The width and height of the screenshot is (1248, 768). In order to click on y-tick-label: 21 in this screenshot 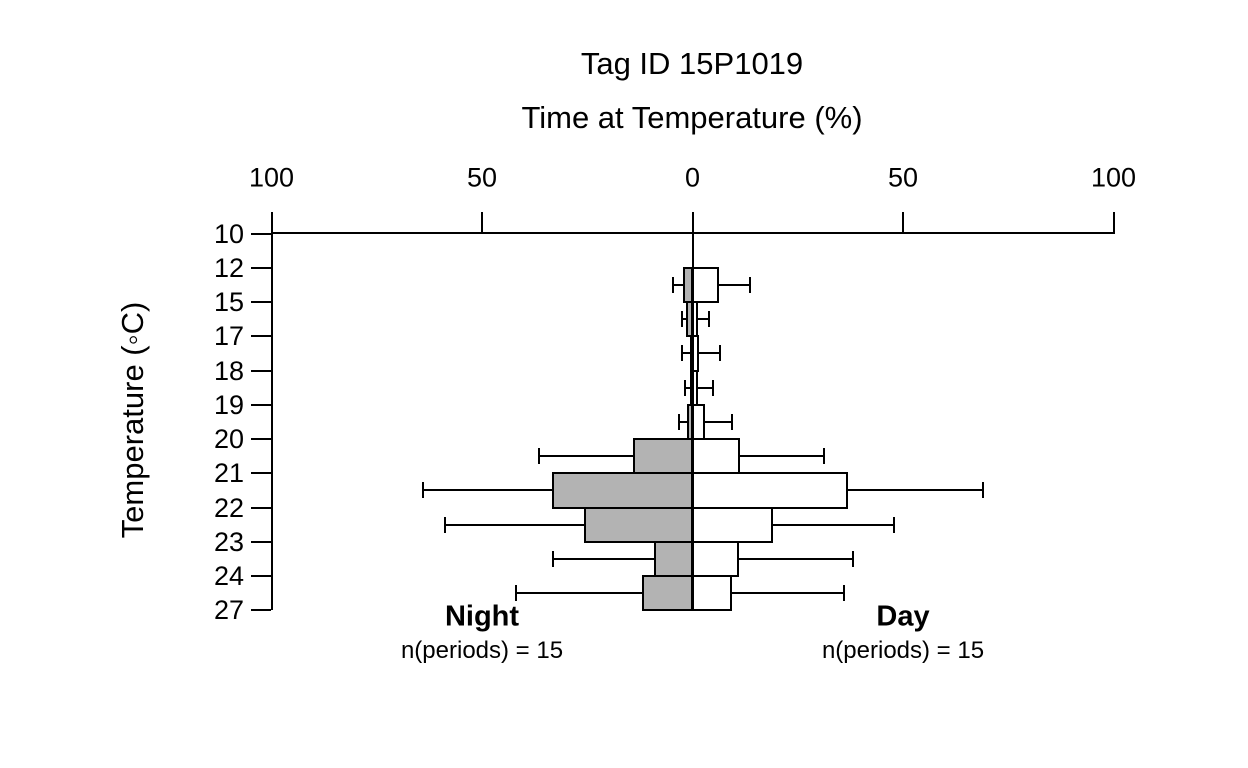, I will do `click(228, 473)`.